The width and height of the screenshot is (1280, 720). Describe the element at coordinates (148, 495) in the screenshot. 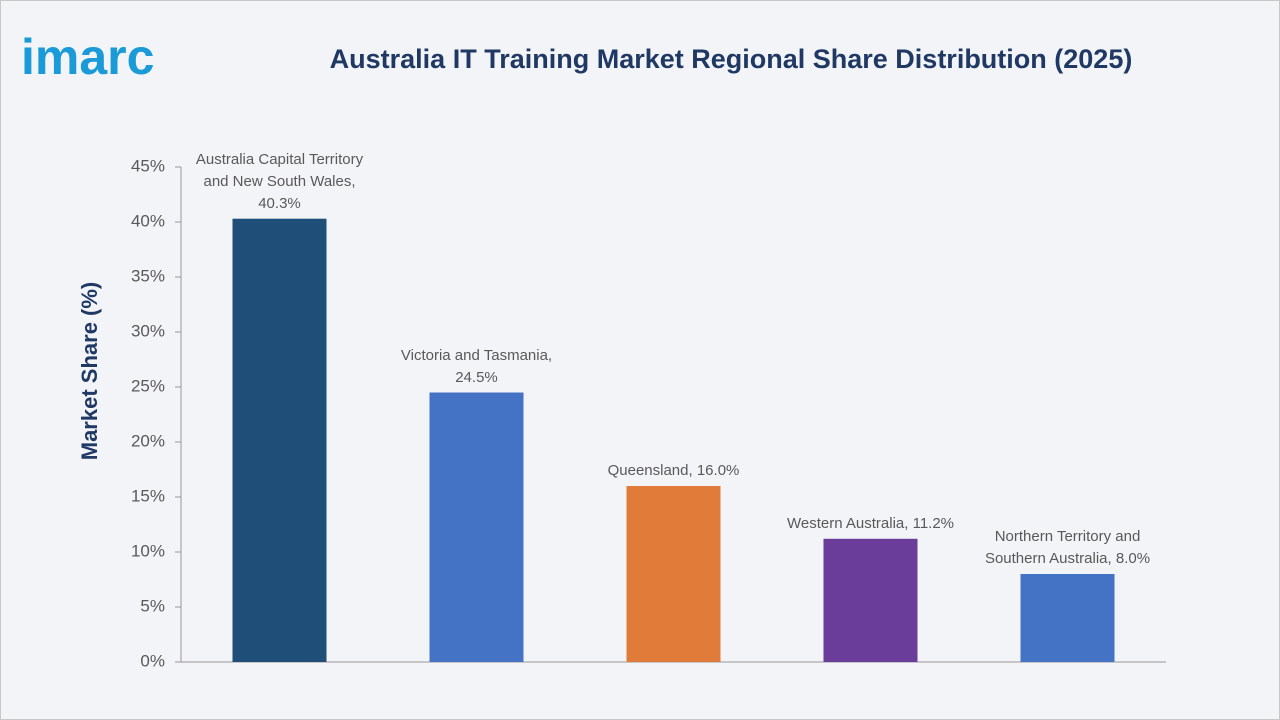

I see `y-tick-label: 15%` at that location.